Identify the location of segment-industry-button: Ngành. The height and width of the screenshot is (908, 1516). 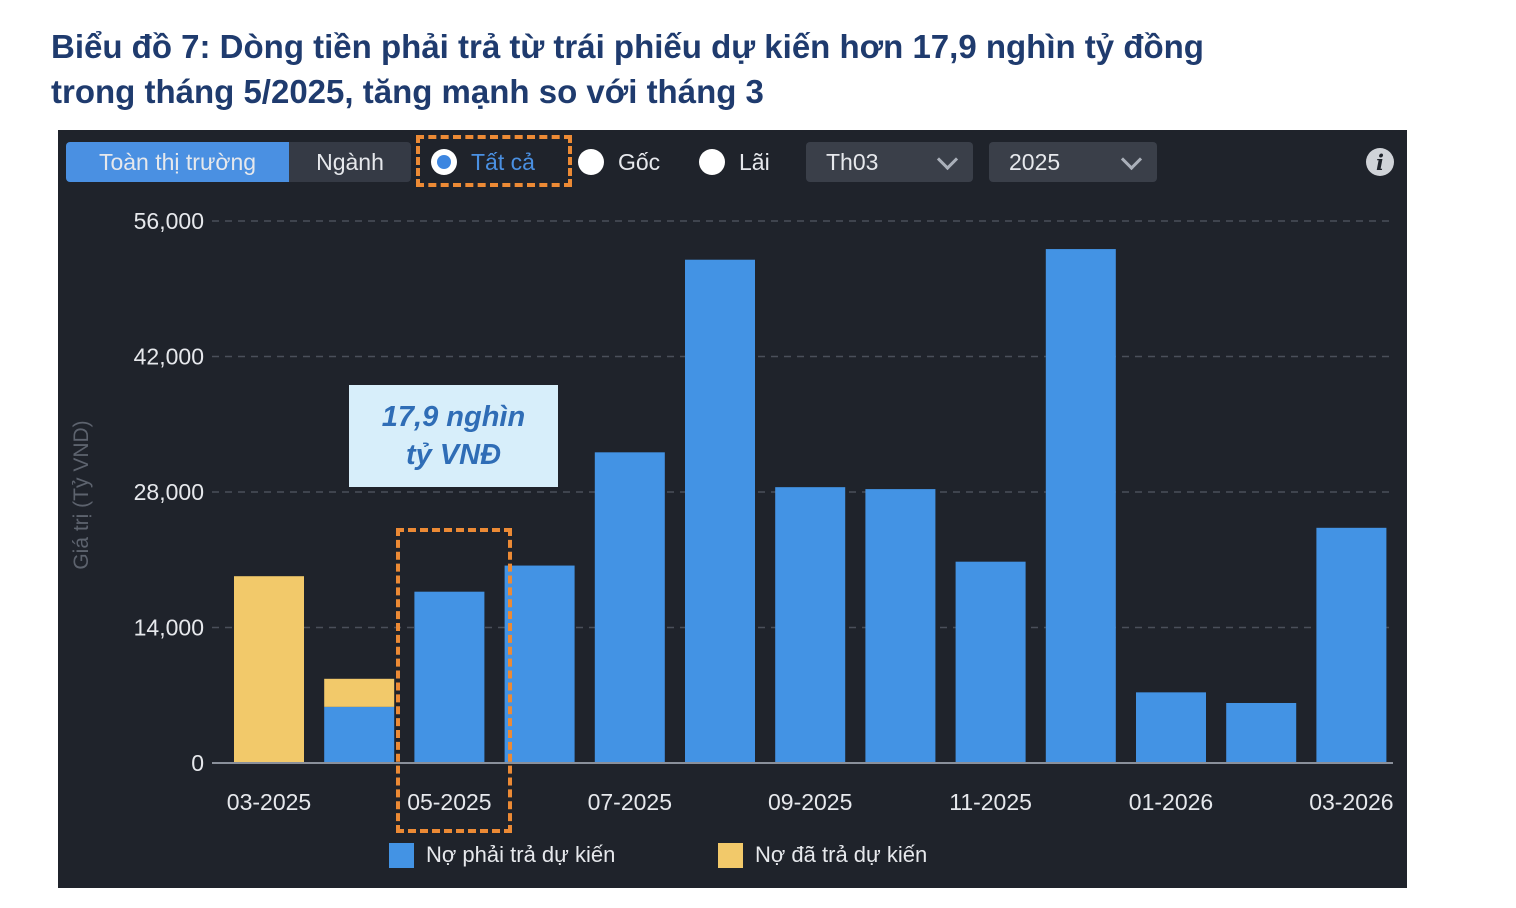
(350, 162).